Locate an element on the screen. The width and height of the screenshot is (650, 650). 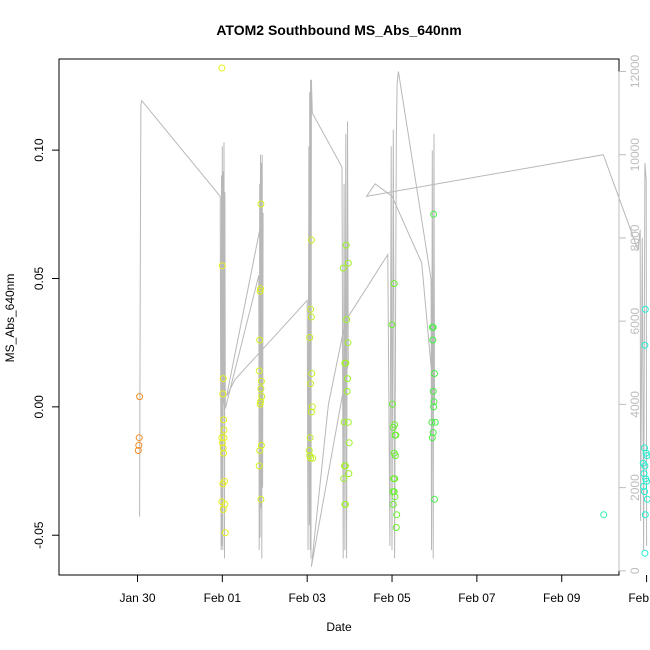
y2-tick-label: 0 is located at coordinates (635, 570).